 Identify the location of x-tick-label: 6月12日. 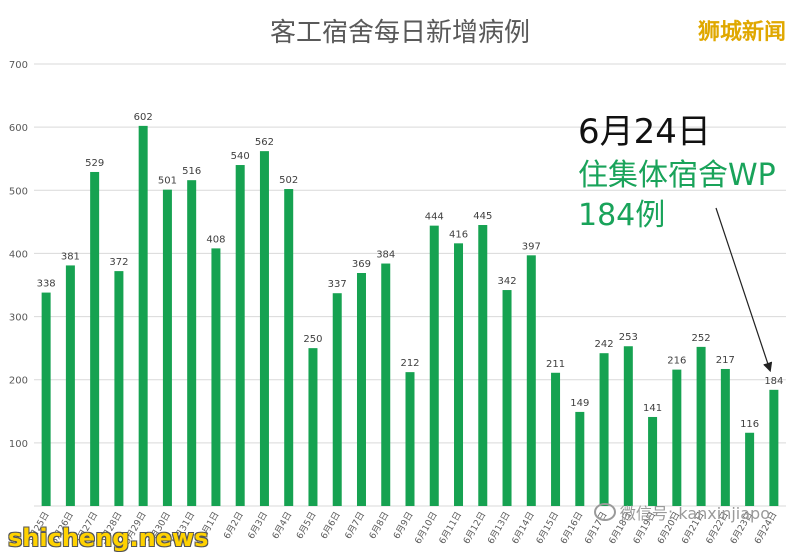
(474, 528).